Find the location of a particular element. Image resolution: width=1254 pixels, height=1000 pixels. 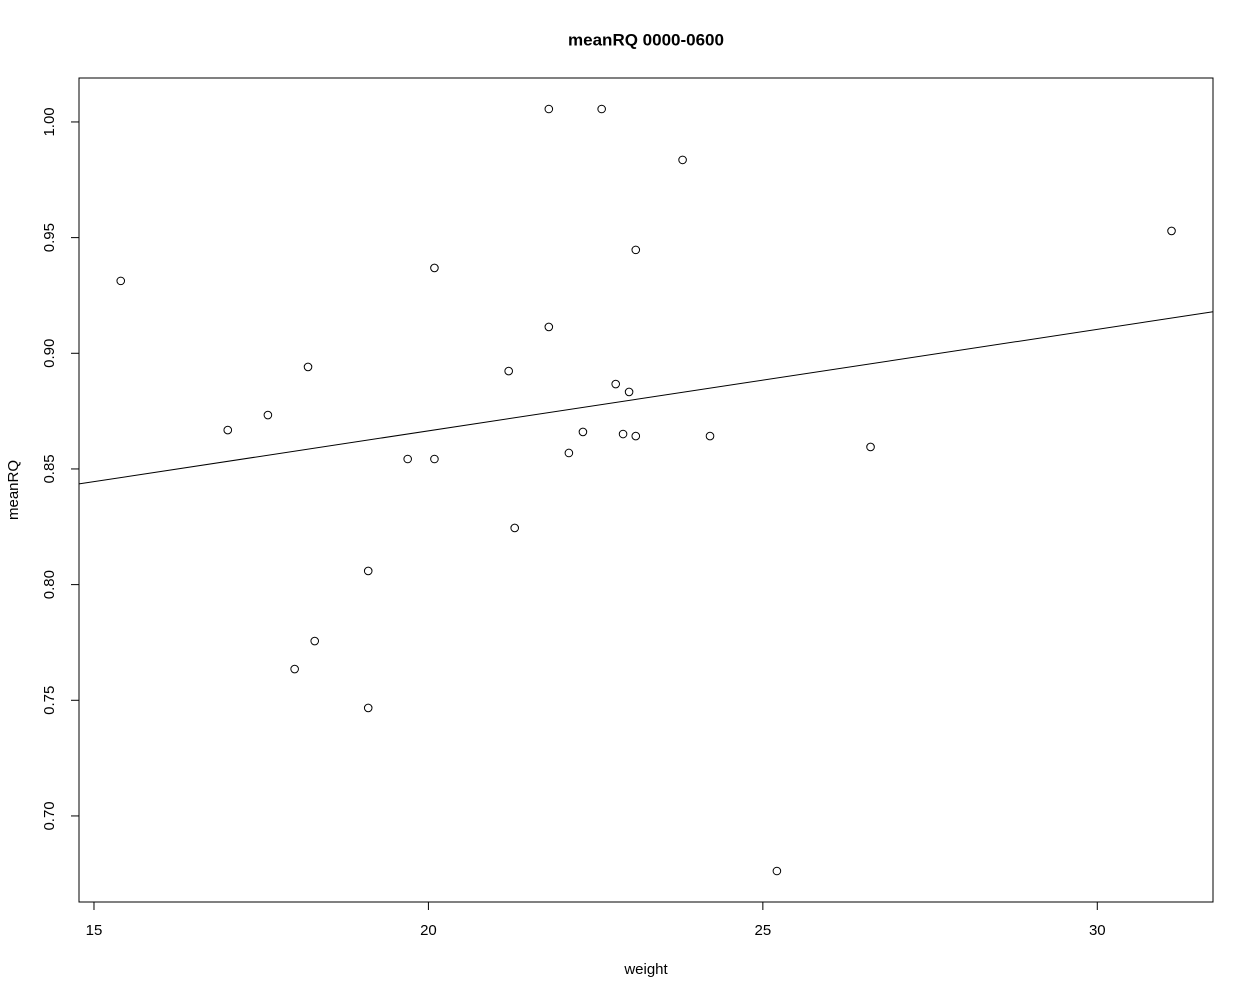

y-tick-label: 0.80 is located at coordinates (49, 584).